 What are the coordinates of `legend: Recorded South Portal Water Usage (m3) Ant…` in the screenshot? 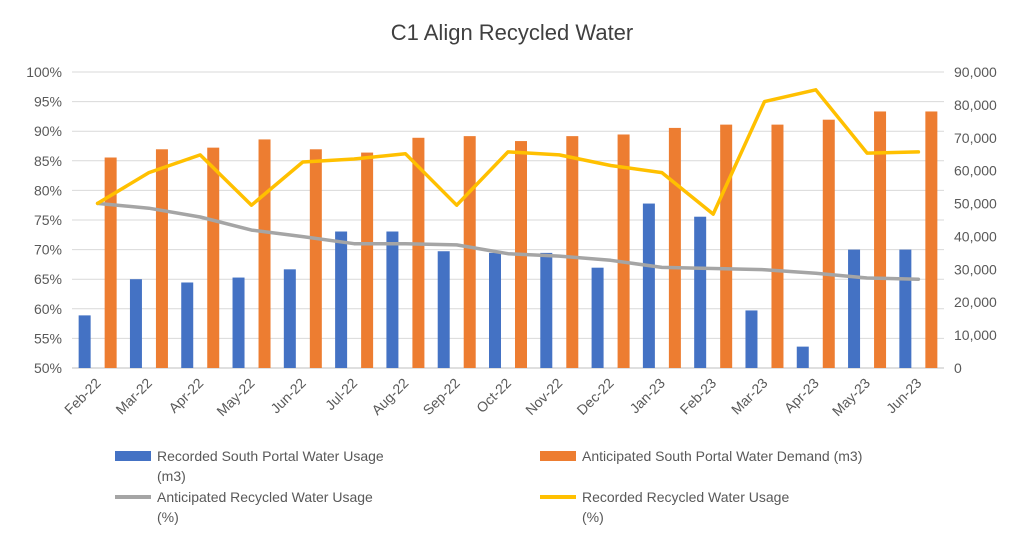 It's located at (488, 486).